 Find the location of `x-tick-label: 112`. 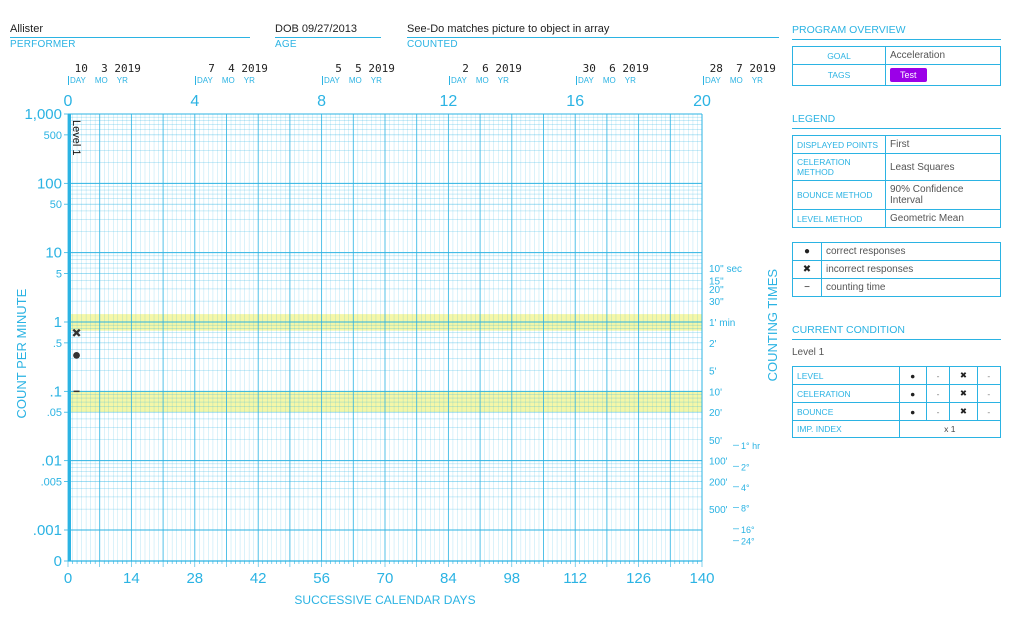

x-tick-label: 112 is located at coordinates (575, 578).